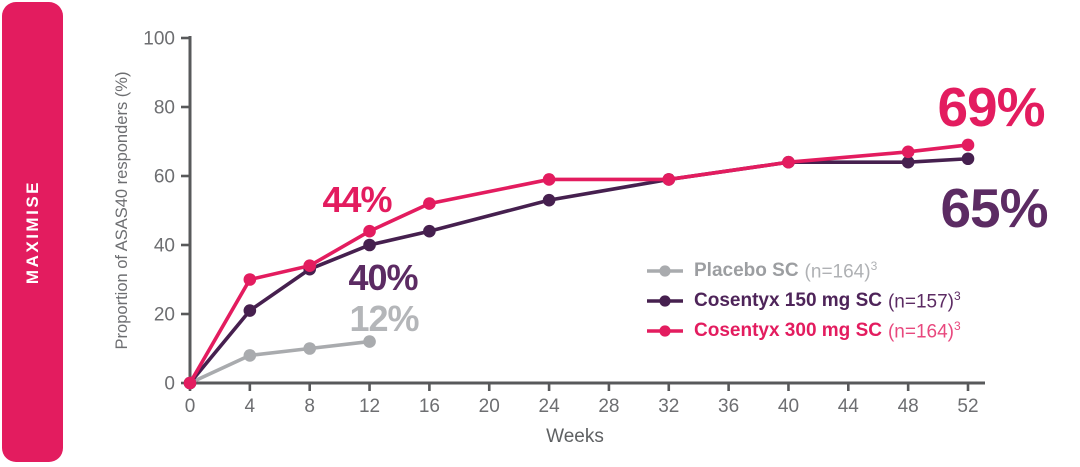  I want to click on x-tick-label: 32, so click(668, 406).